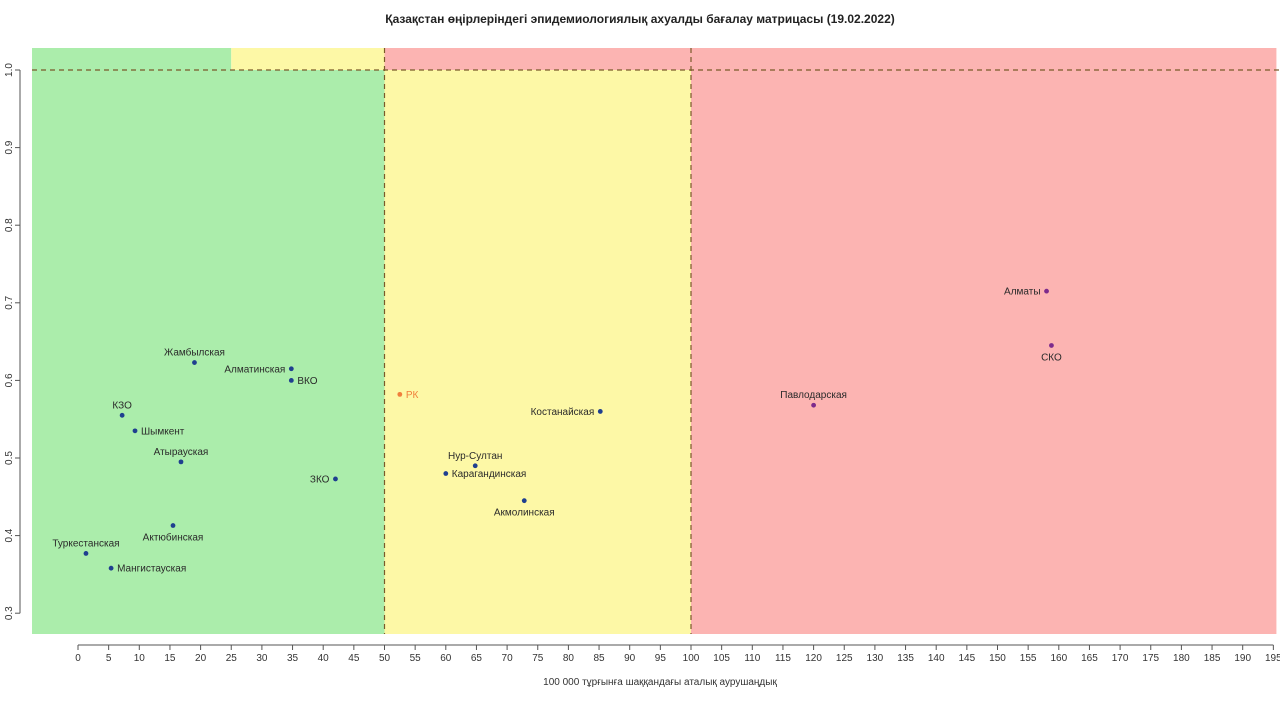 The height and width of the screenshot is (720, 1280). I want to click on x-tick-label: 165, so click(1089, 658).